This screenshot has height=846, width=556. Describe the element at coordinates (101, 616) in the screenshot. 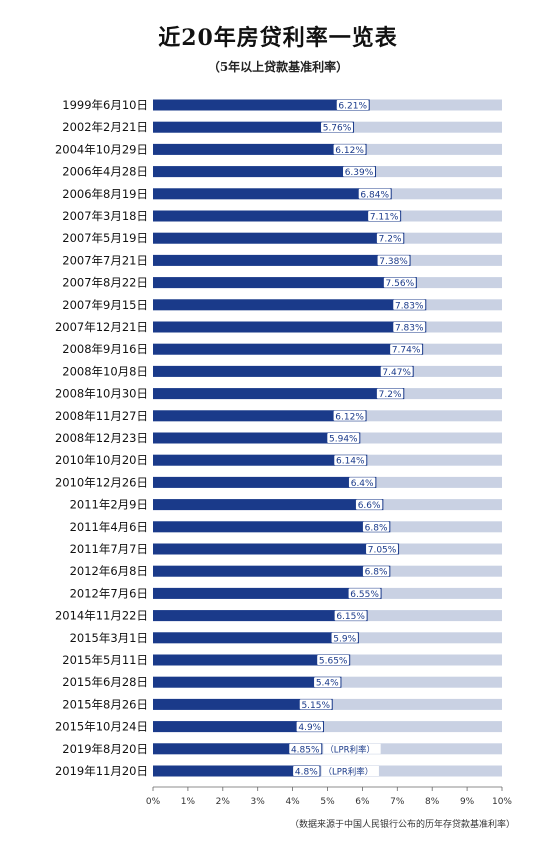

I see `category-label: 2014年11月22日` at that location.